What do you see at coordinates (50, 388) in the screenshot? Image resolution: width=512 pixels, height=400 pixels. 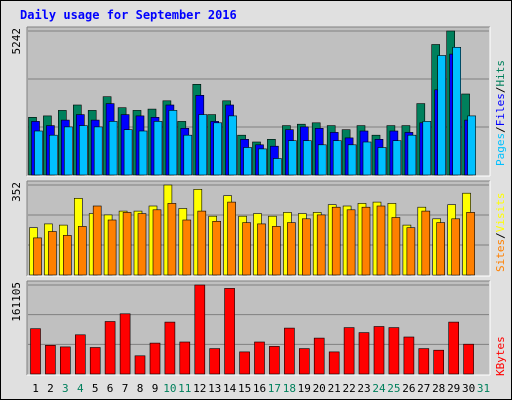 I see `x-tick-label-2: 2` at bounding box center [50, 388].